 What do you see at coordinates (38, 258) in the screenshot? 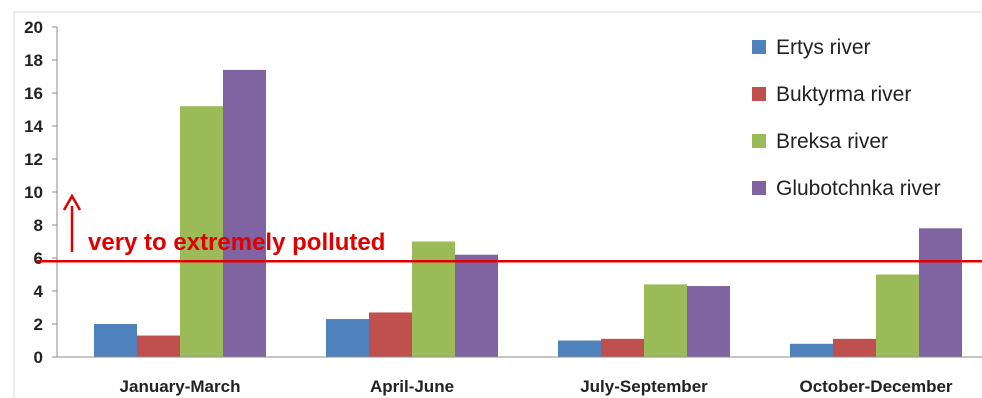
I see `y-tick-label: 6` at bounding box center [38, 258].